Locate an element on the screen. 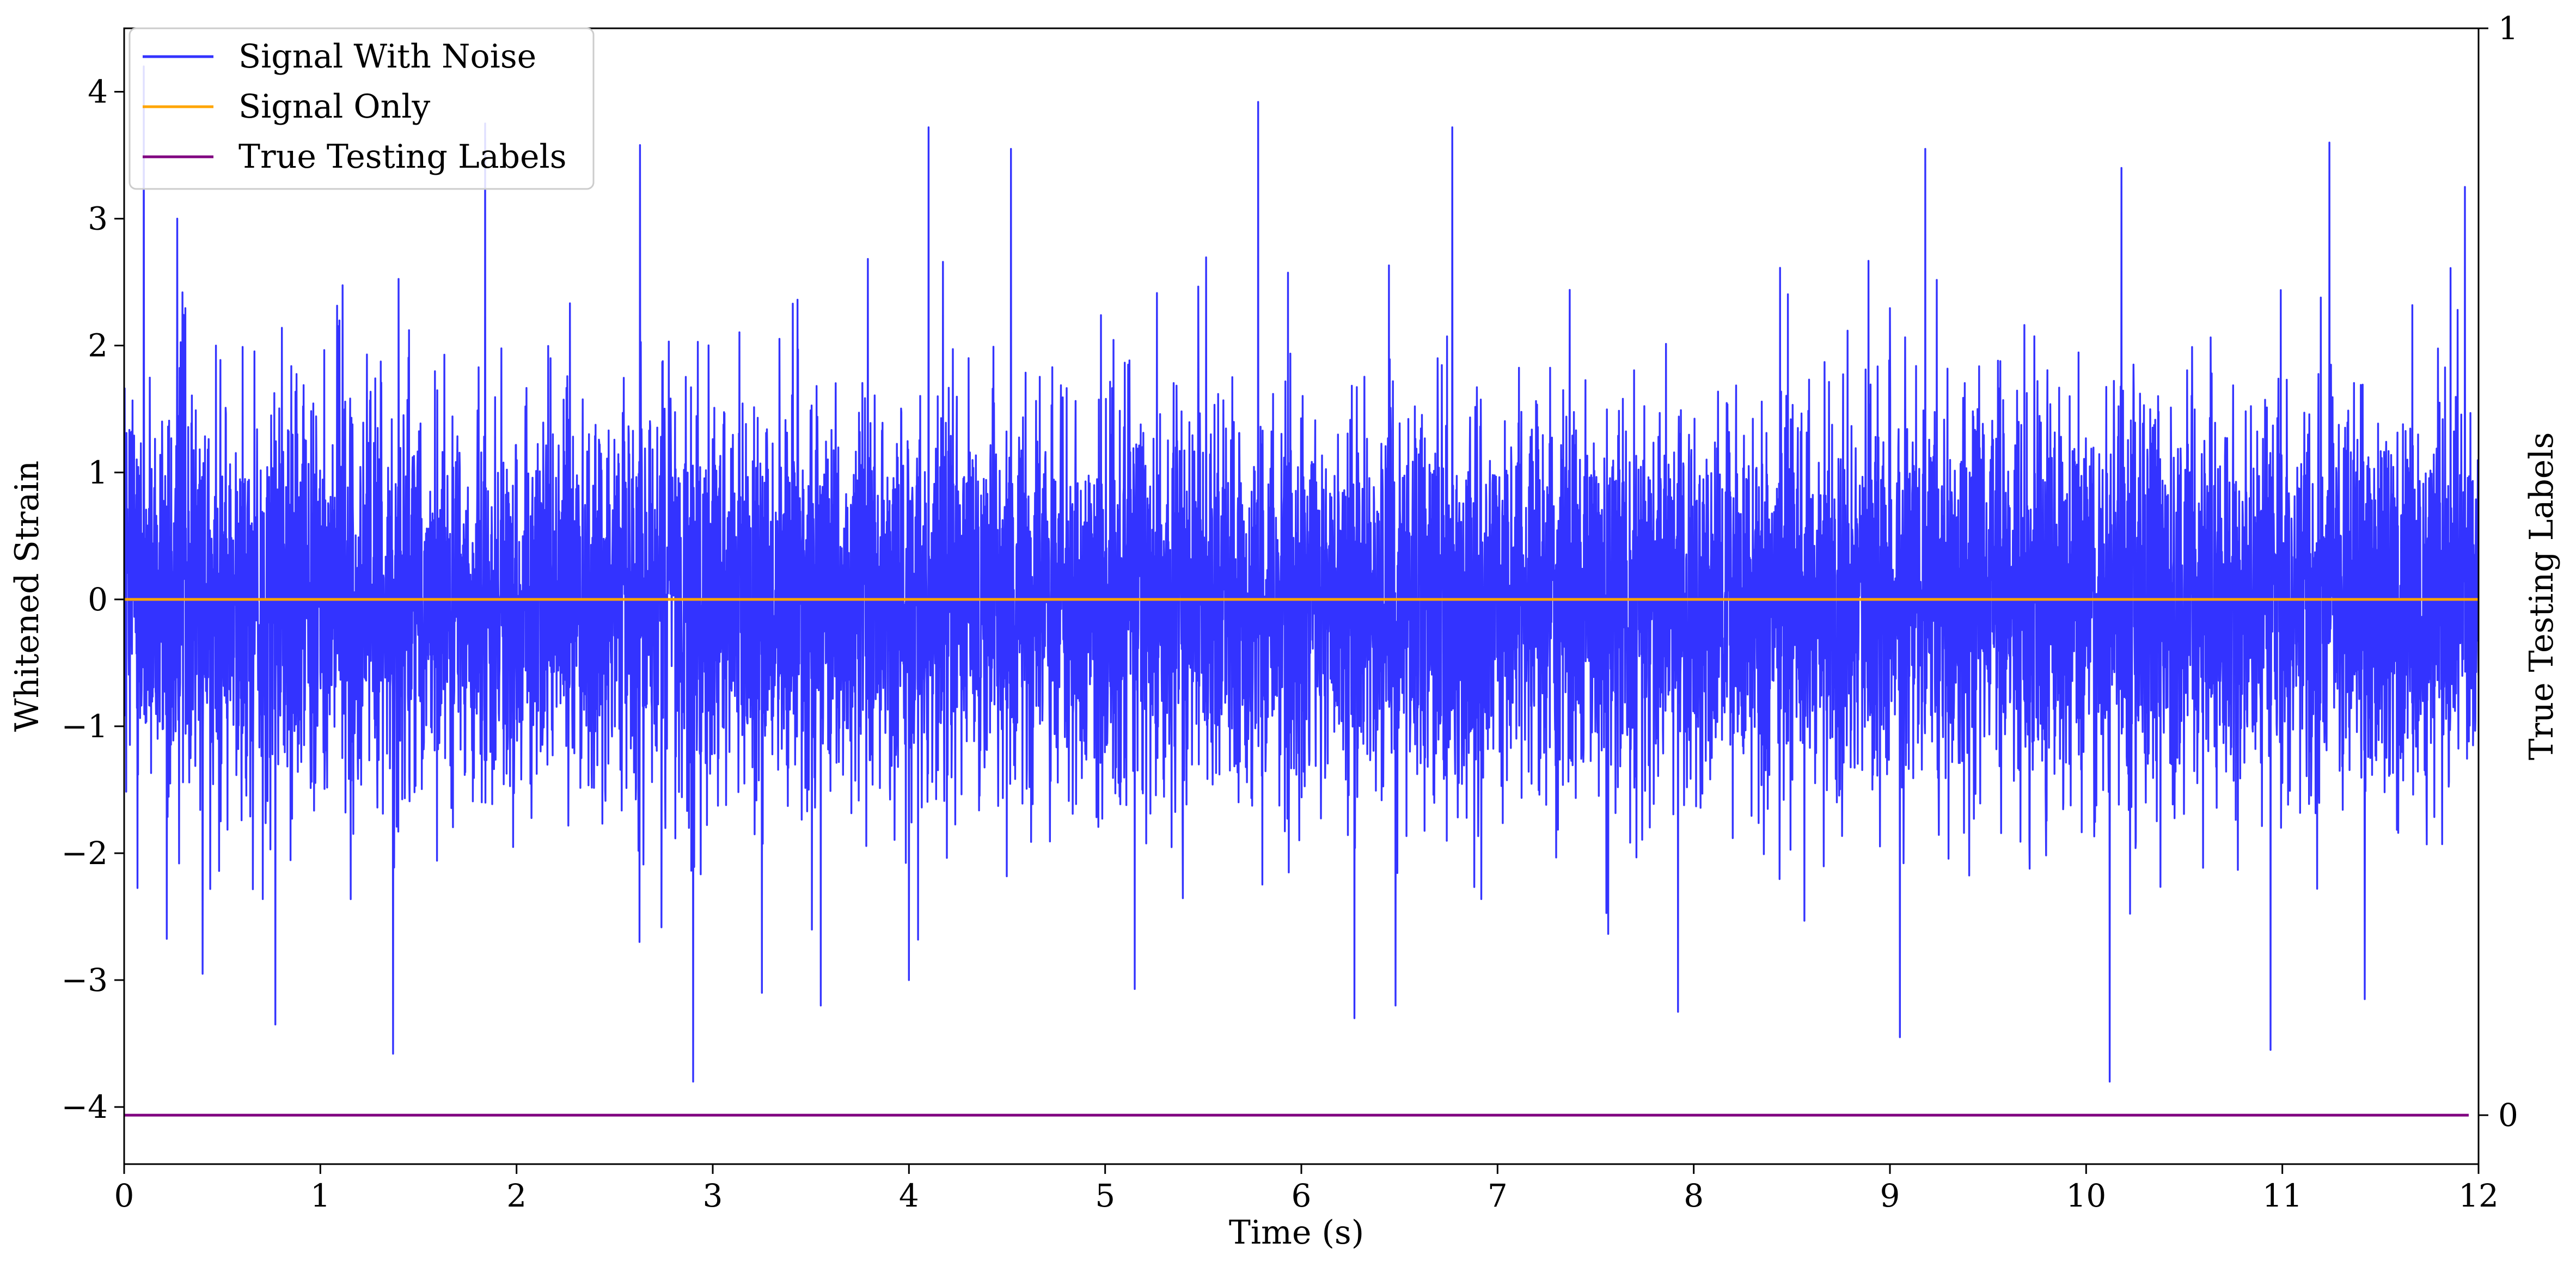 Image resolution: width=2576 pixels, height=1273 pixels. legend-frame is located at coordinates (362, 109).